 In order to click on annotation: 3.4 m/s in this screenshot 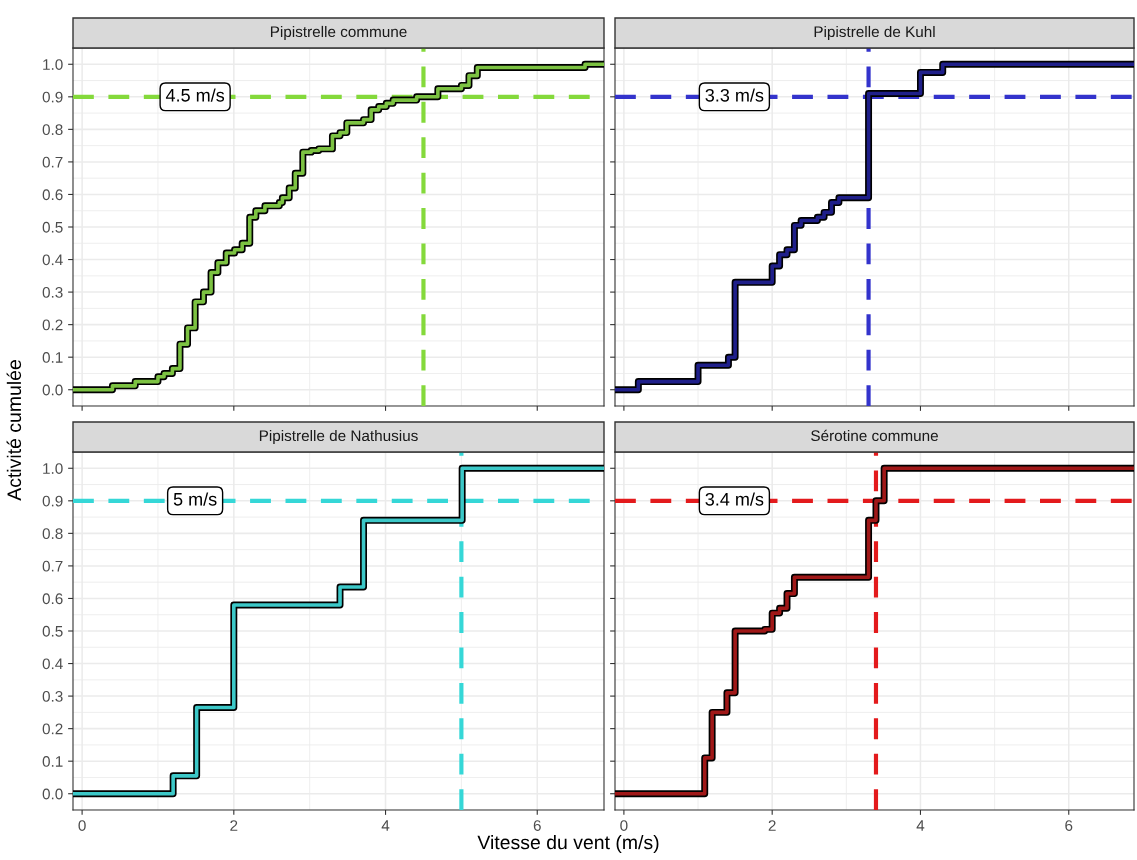, I will do `click(734, 499)`.